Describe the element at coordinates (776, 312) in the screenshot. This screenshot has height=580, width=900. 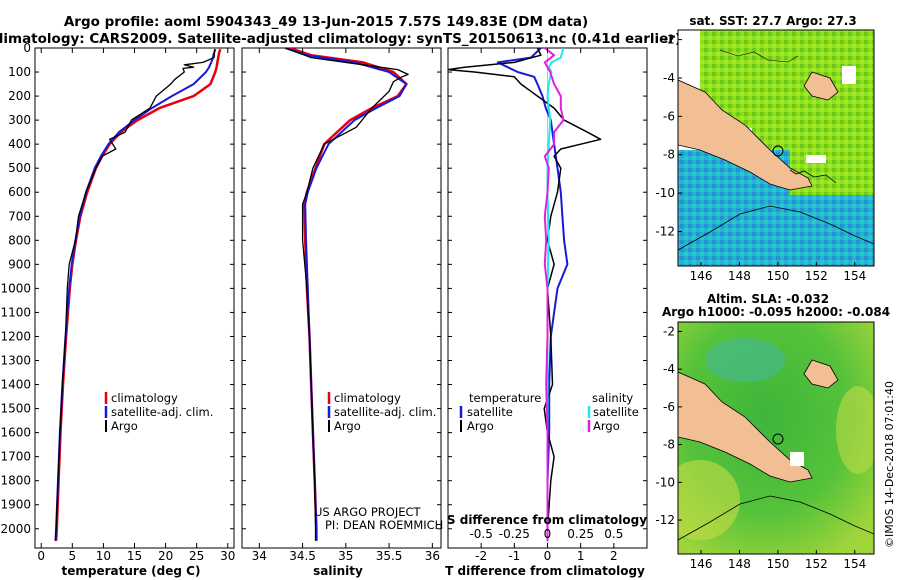
I see `sla-map-title-line2: Argo h1000: -0.095 h2000: -0.084` at that location.